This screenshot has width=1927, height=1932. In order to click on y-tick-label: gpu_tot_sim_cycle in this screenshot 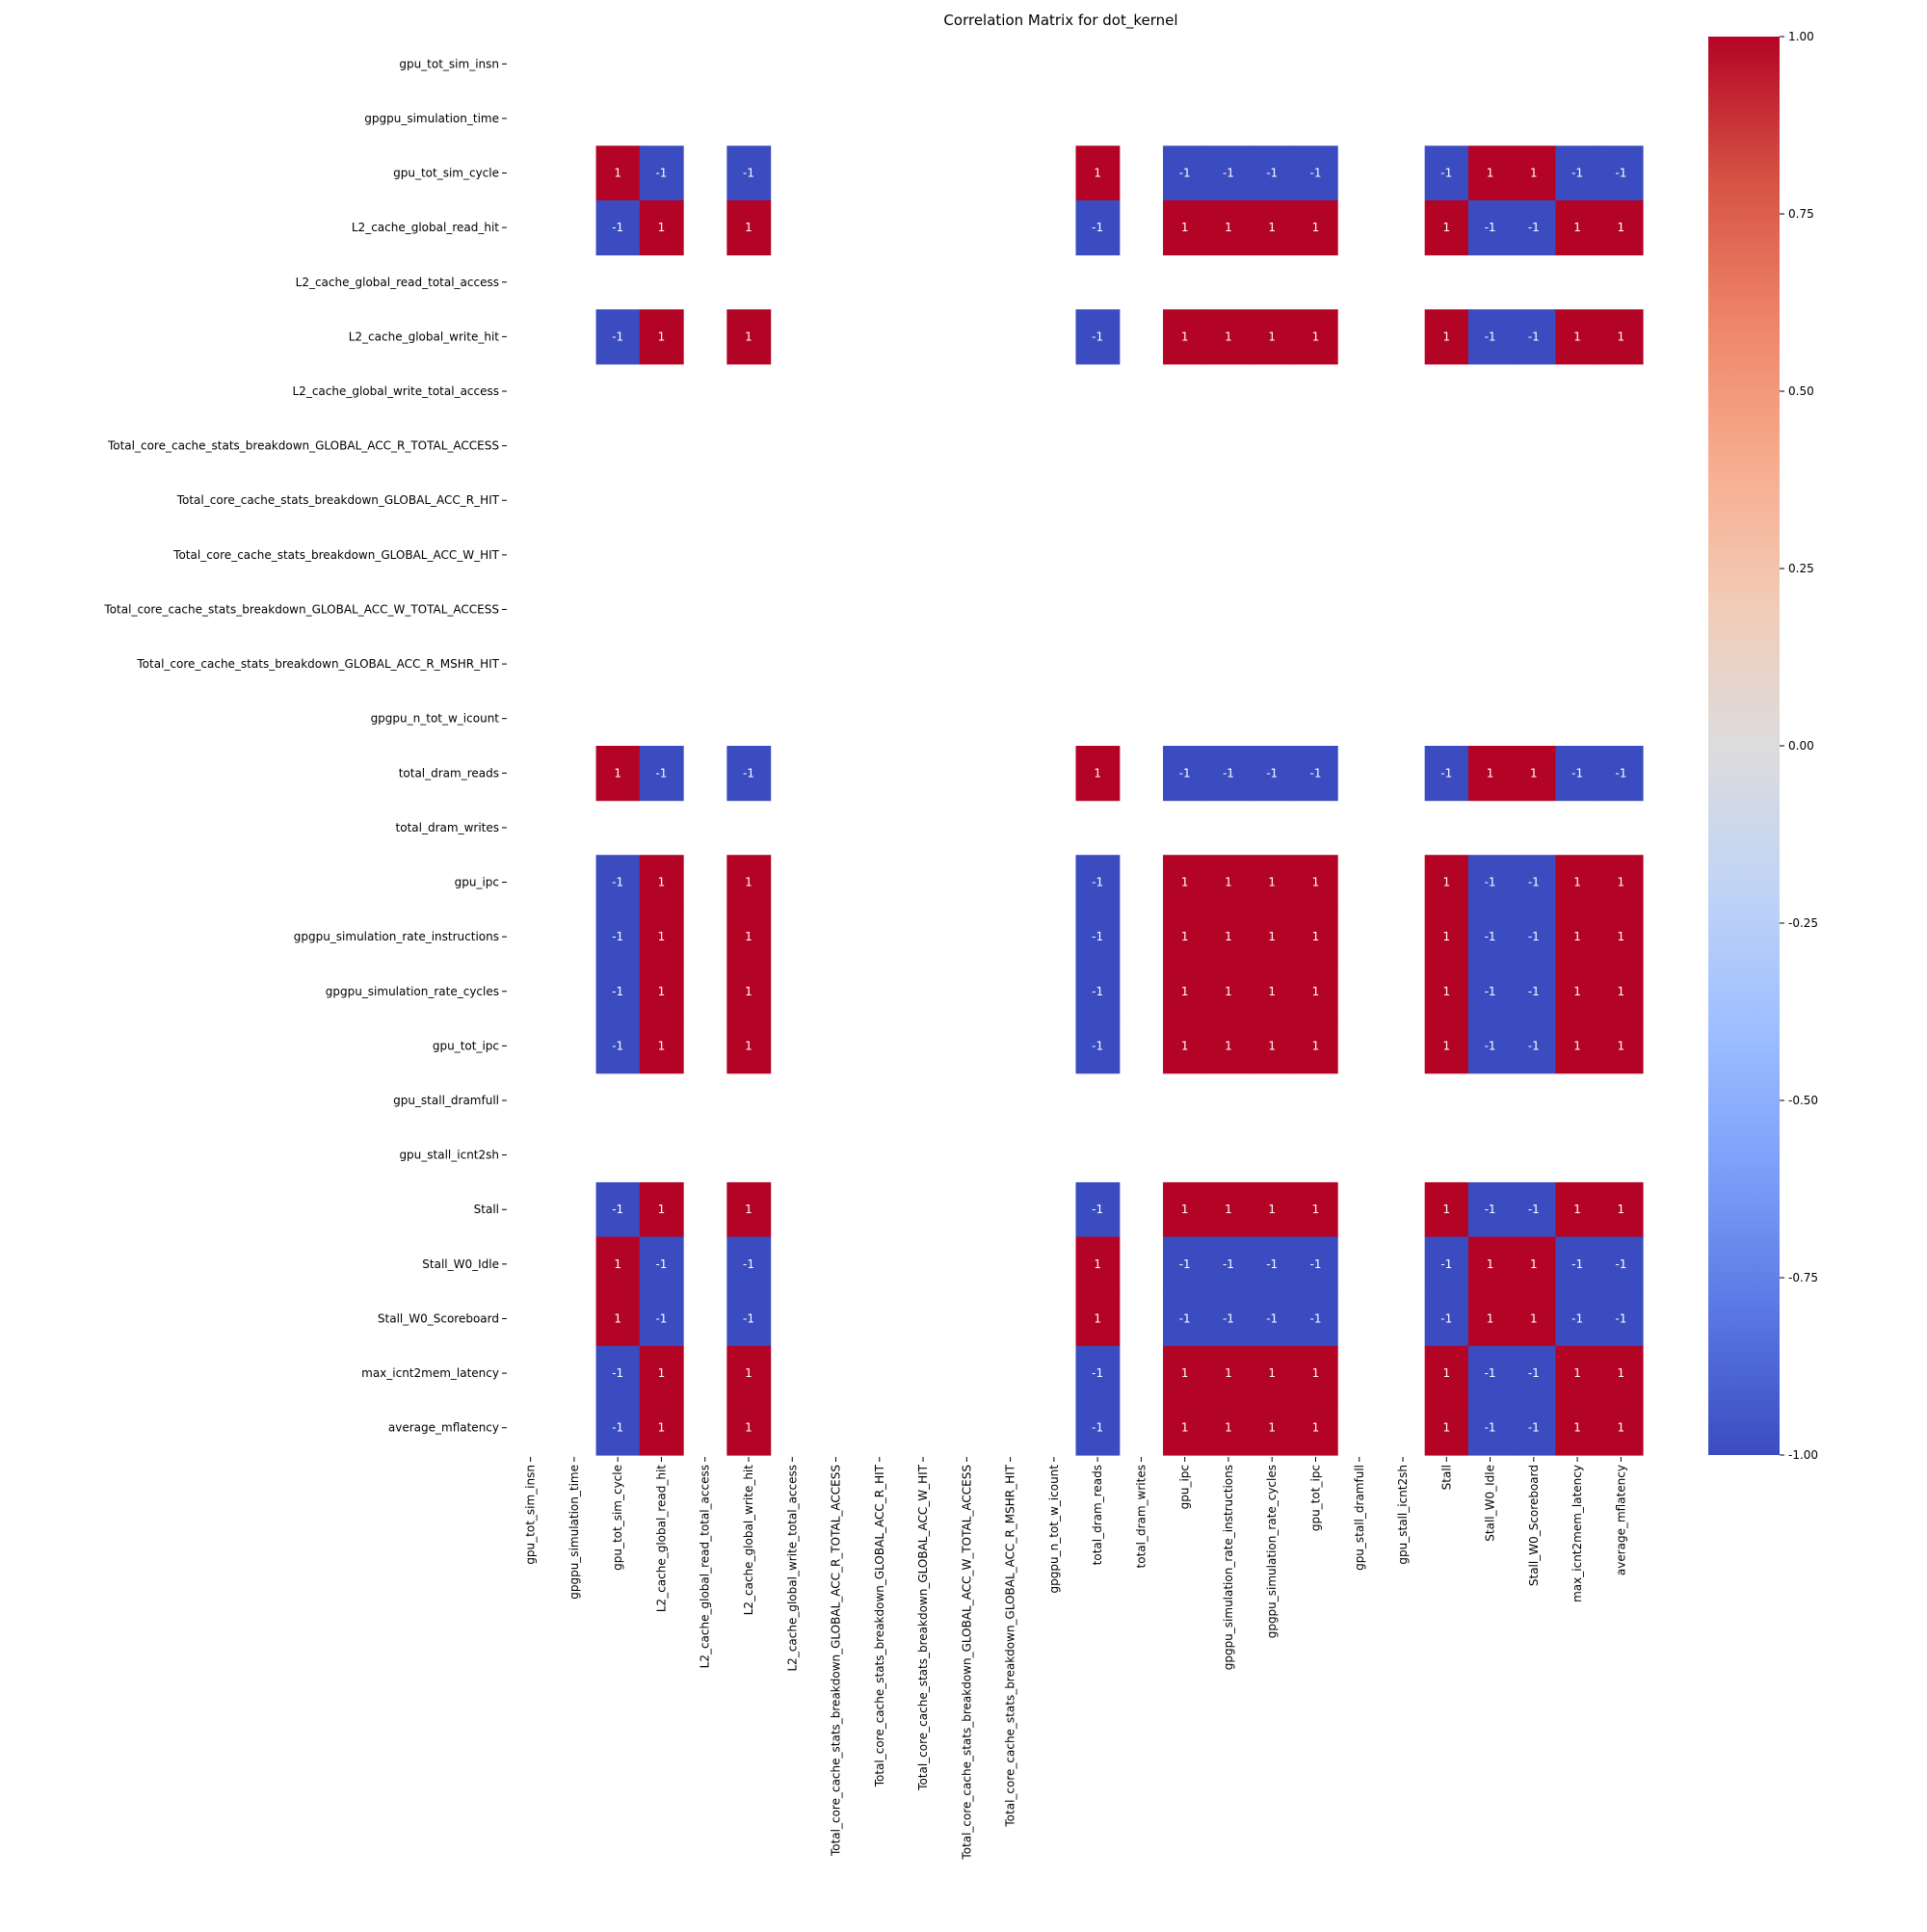, I will do `click(446, 173)`.